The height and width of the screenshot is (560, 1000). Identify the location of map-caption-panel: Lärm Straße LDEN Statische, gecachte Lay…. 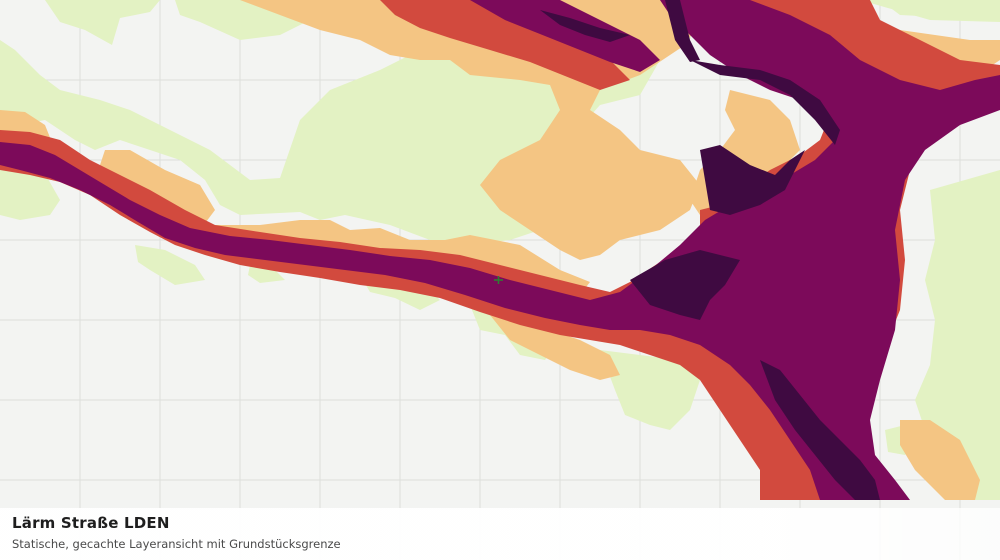
(500, 534).